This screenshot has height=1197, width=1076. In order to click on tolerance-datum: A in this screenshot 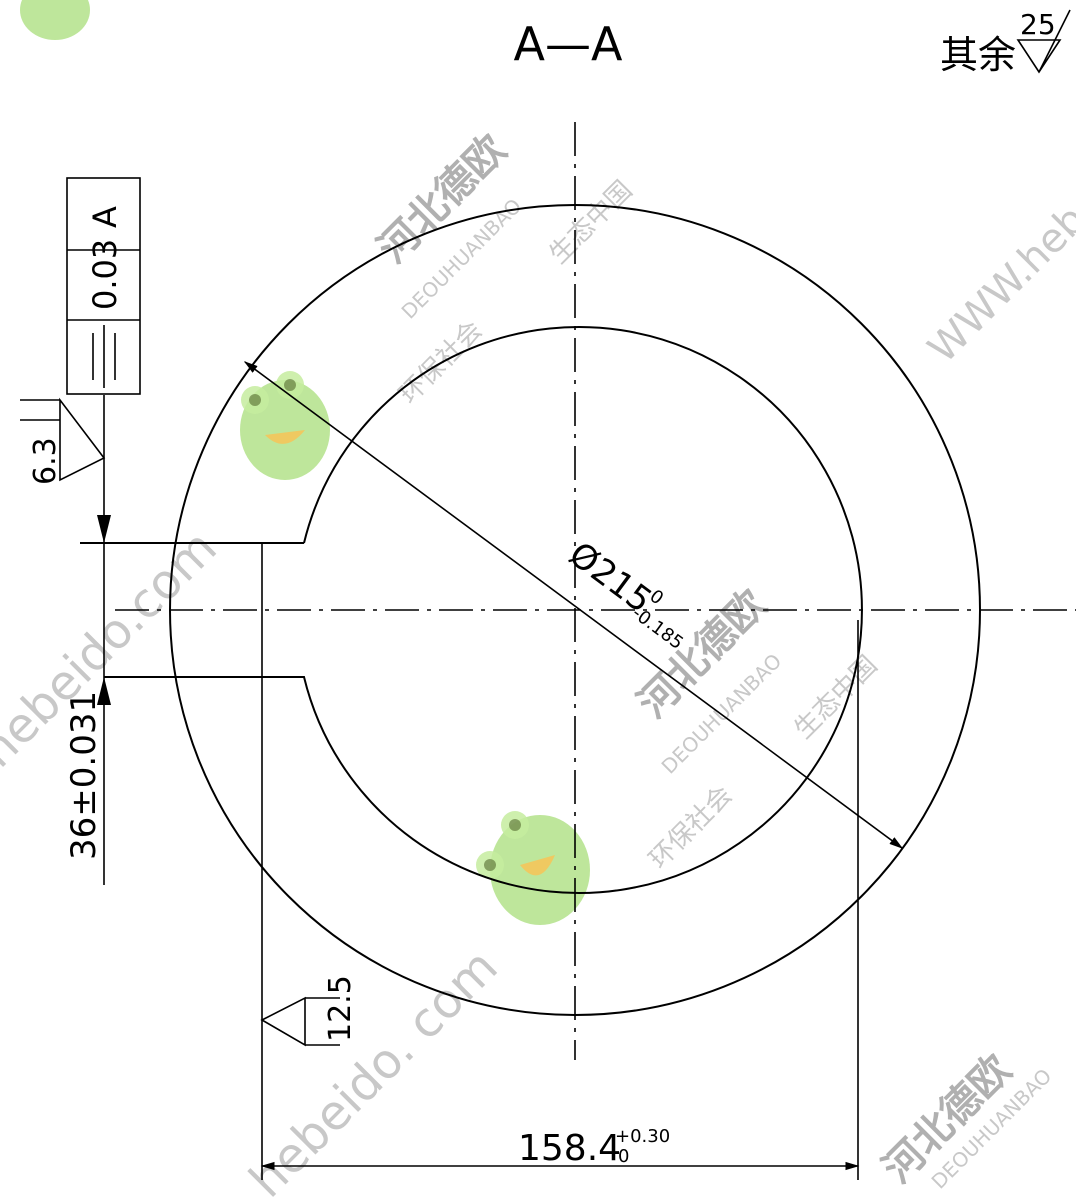, I will do `click(105, 217)`.